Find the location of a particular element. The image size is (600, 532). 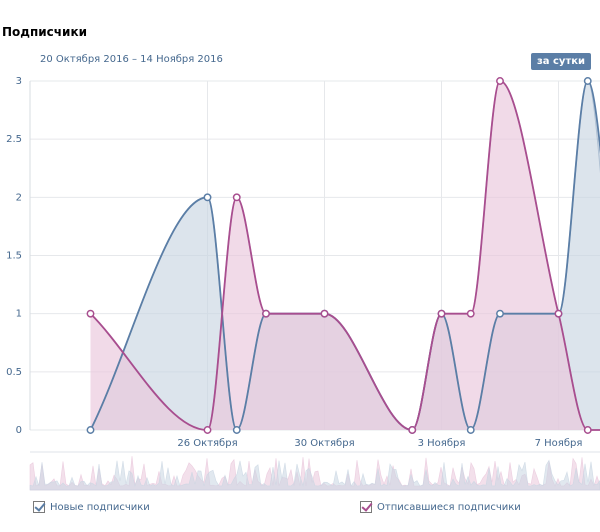

legend-label: Отписавшиеся подписчики is located at coordinates (449, 507).